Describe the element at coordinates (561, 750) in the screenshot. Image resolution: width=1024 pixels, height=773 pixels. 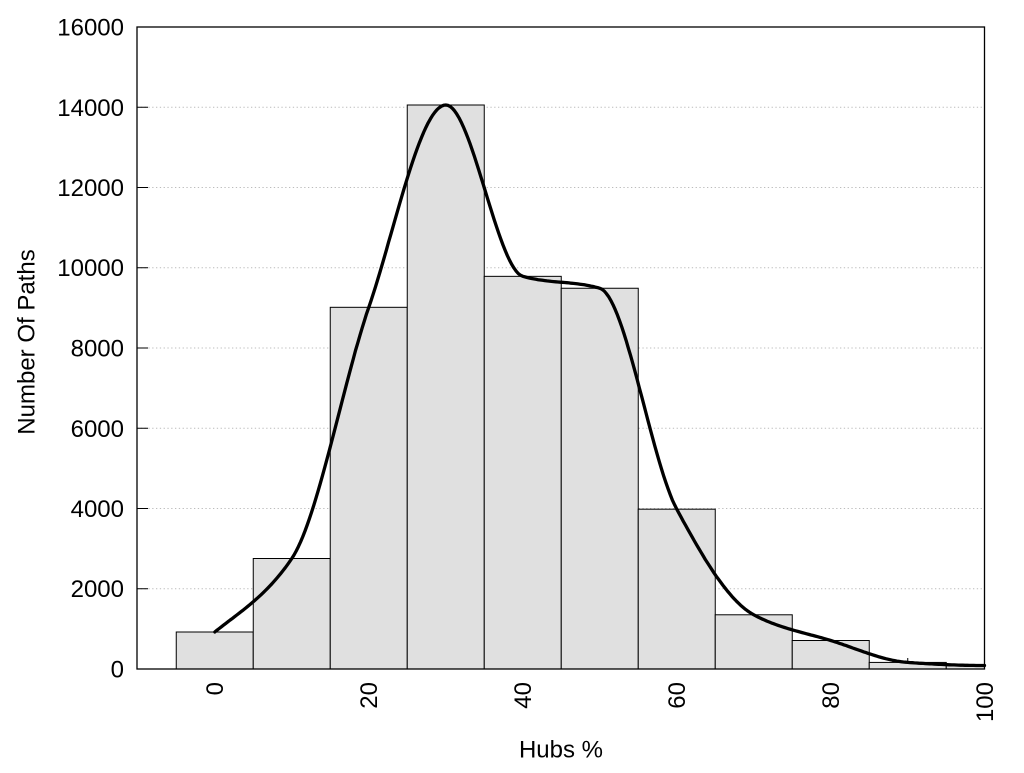
I see `svg-text: Hubs %` at that location.